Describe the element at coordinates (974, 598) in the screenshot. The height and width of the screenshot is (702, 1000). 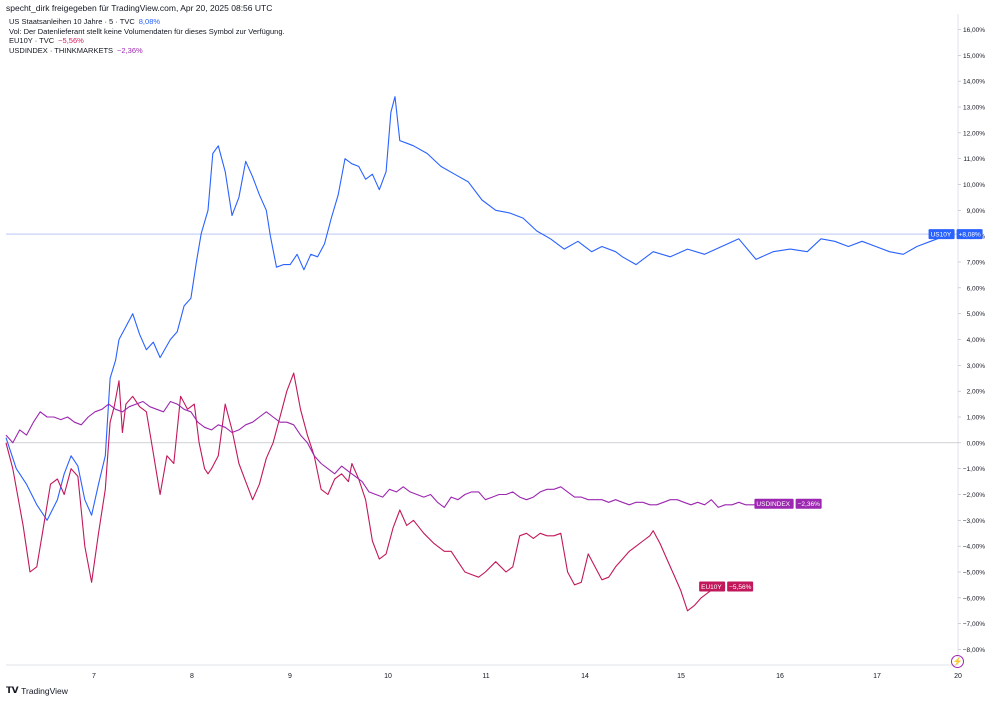
I see `y-tick-label: −6,00%` at that location.